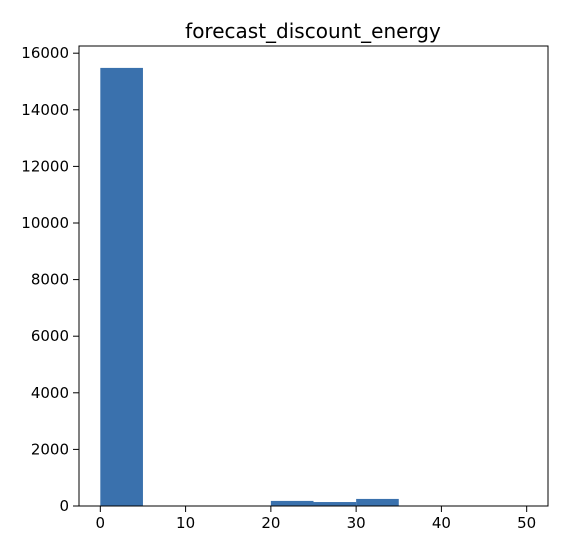  I want to click on y-tick-label-1: 2000, so click(50, 449).